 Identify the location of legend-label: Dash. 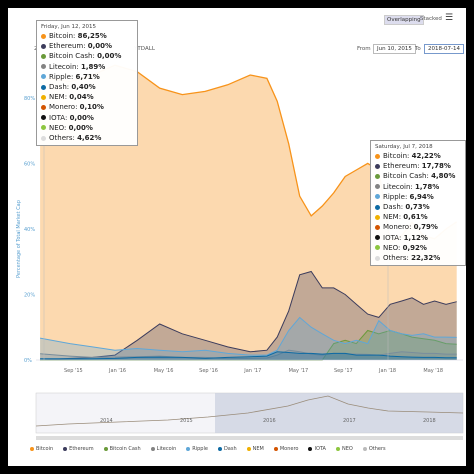
(230, 449).